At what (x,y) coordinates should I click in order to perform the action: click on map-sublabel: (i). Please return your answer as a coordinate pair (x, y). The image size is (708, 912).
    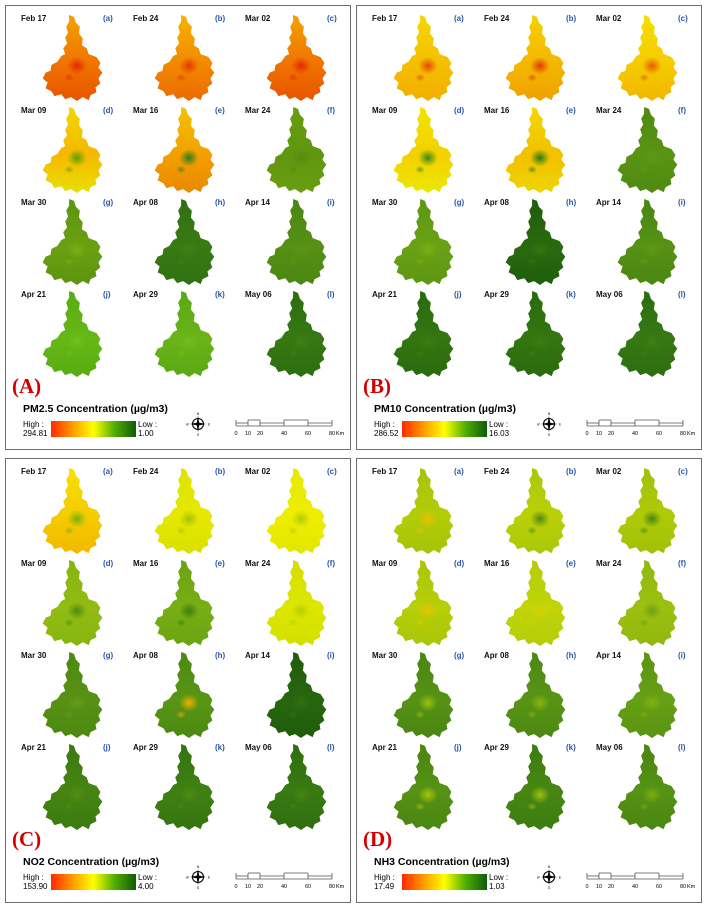
    Looking at the image, I should click on (682, 655).